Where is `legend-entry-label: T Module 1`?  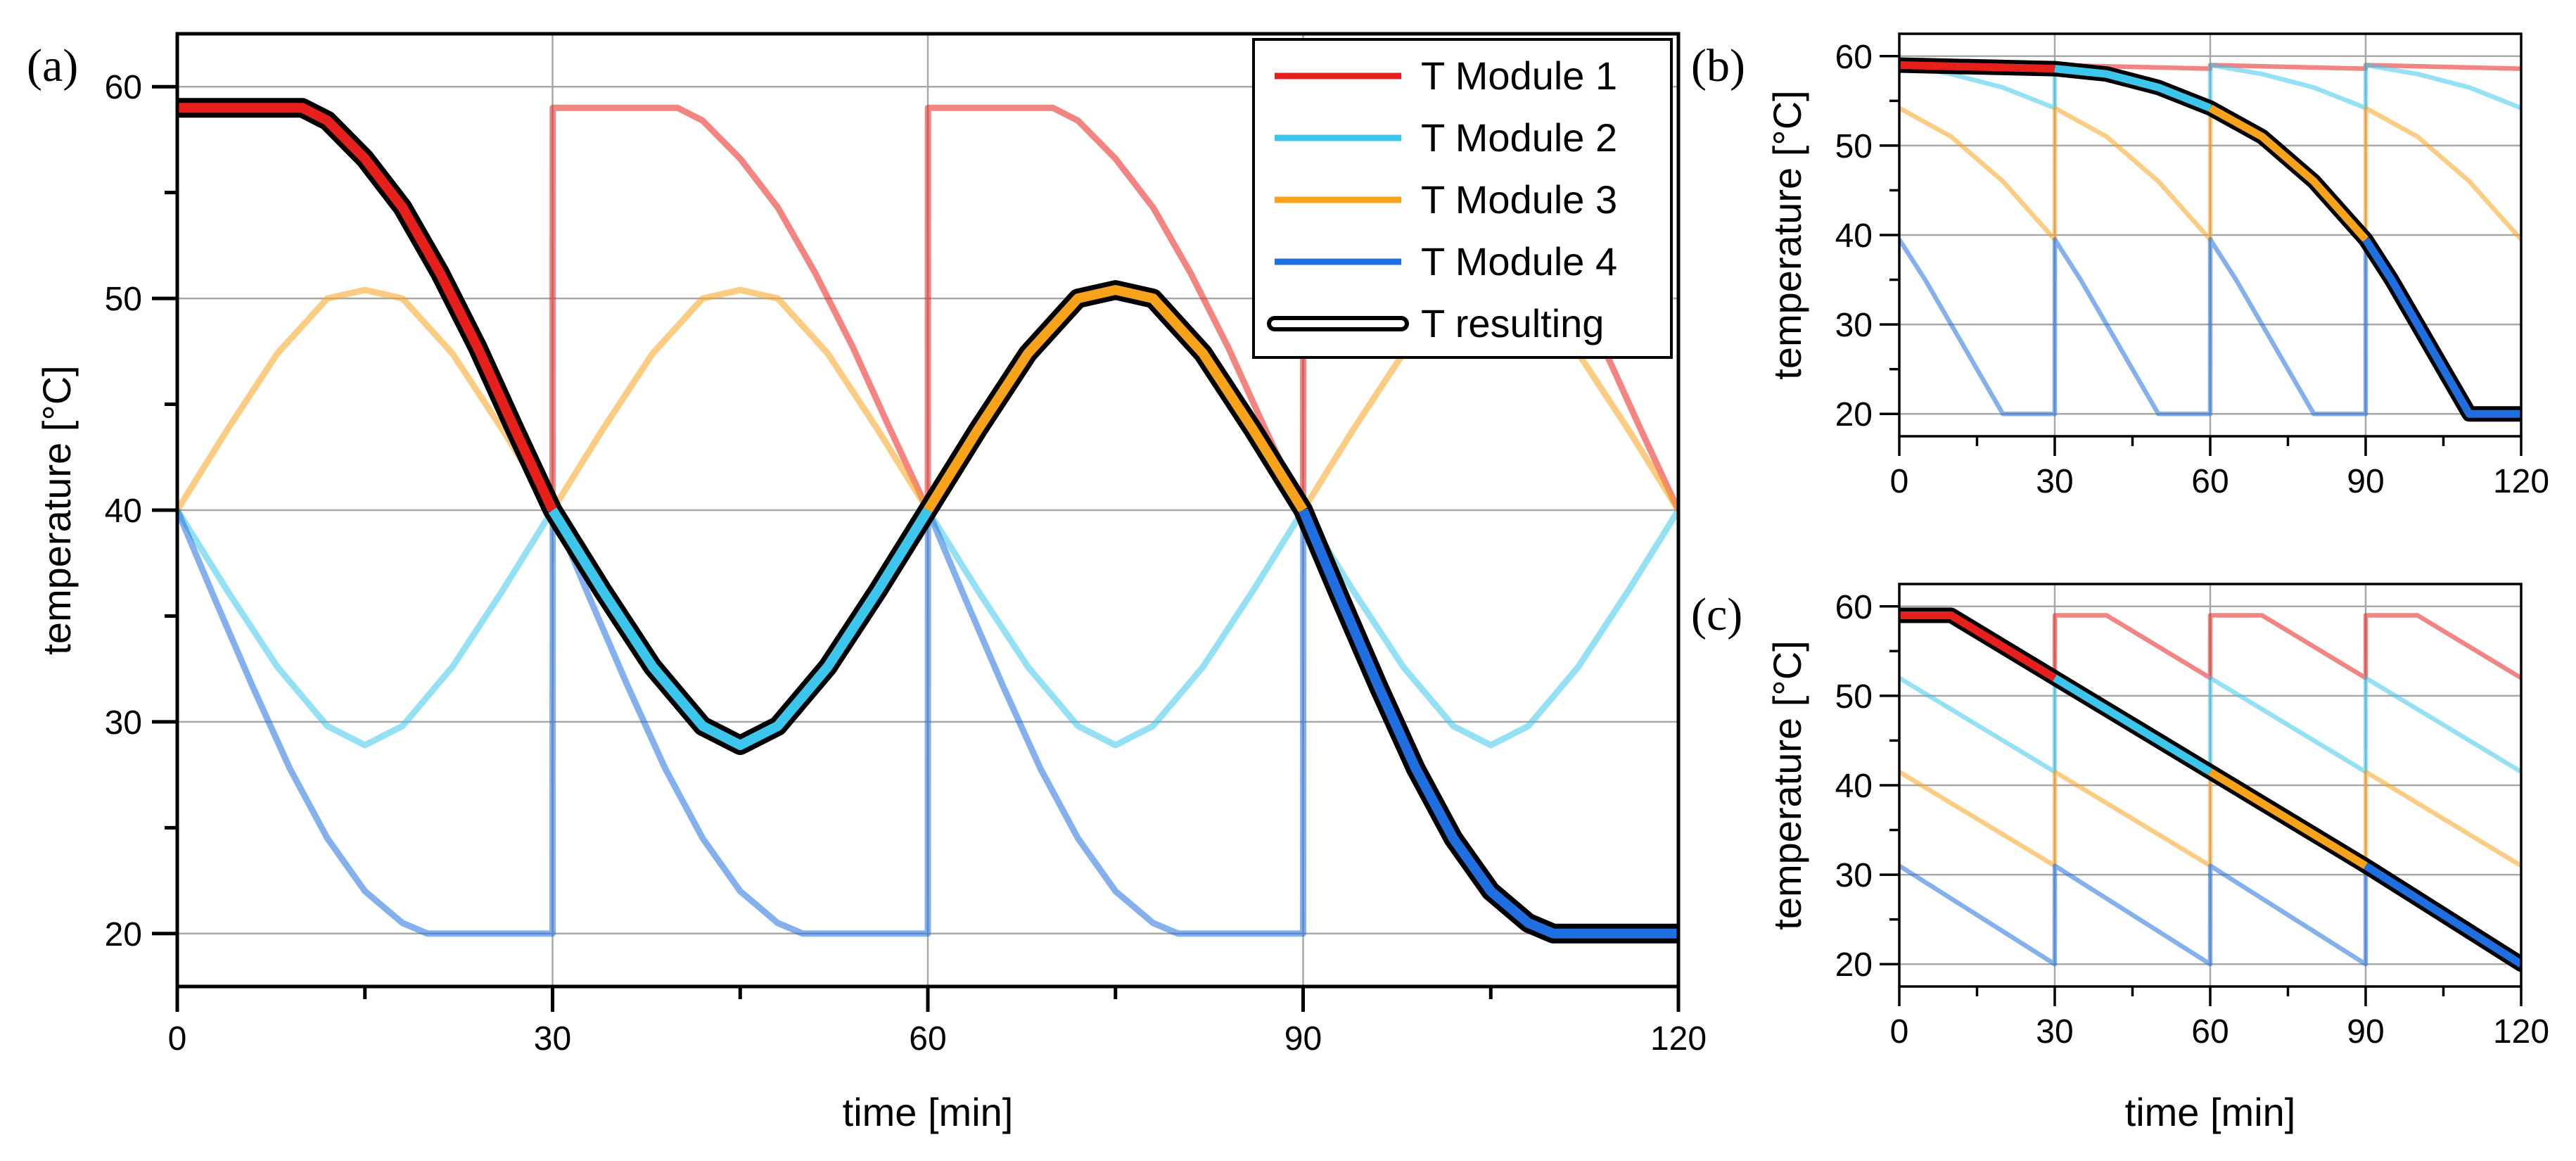 legend-entry-label: T Module 1 is located at coordinates (1519, 75).